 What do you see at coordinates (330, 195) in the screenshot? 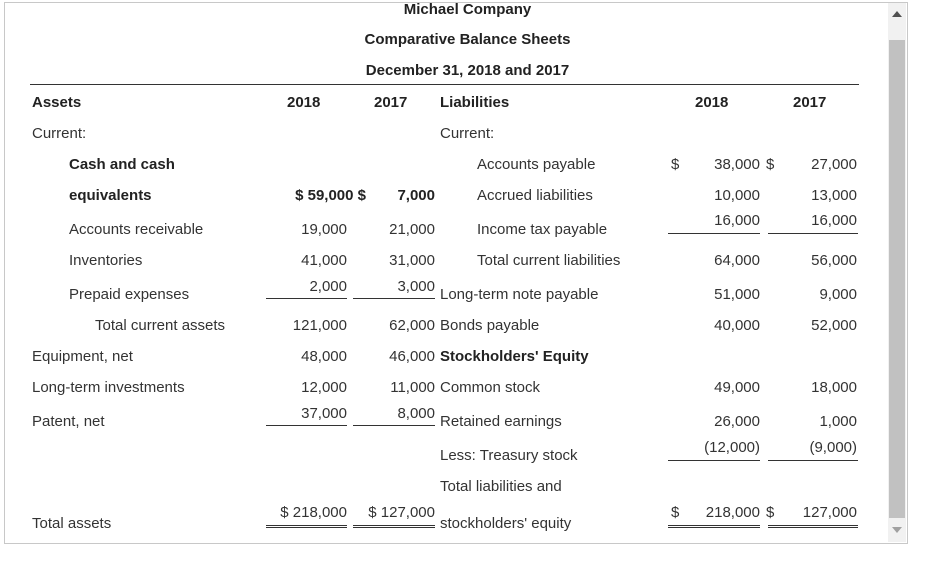
I see `cash-2018: $ 59,000 $` at bounding box center [330, 195].